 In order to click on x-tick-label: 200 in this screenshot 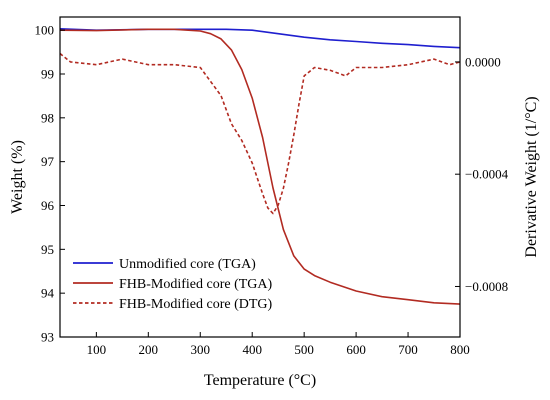, I will do `click(149, 349)`.